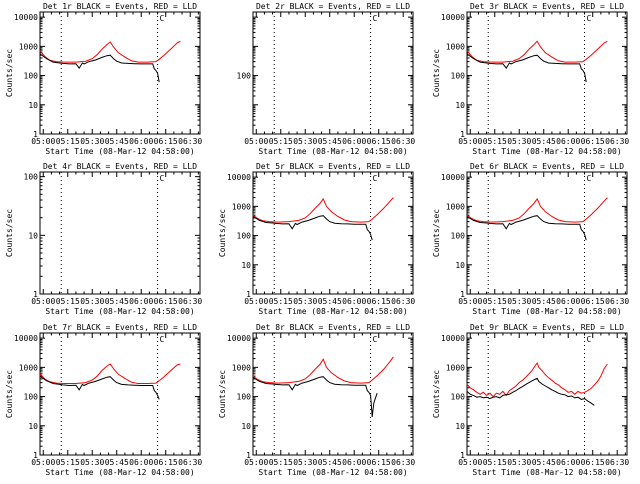 This screenshot has height=484, width=640. Describe the element at coordinates (547, 327) in the screenshot. I see `chart-title: Det 9r BLACK = Events, RED = LLD` at that location.